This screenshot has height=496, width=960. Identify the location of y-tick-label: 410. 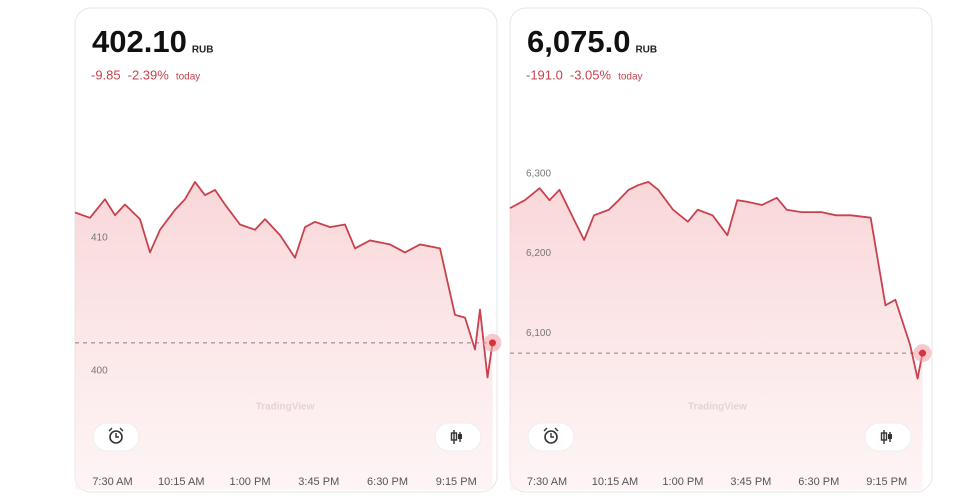
(99, 237).